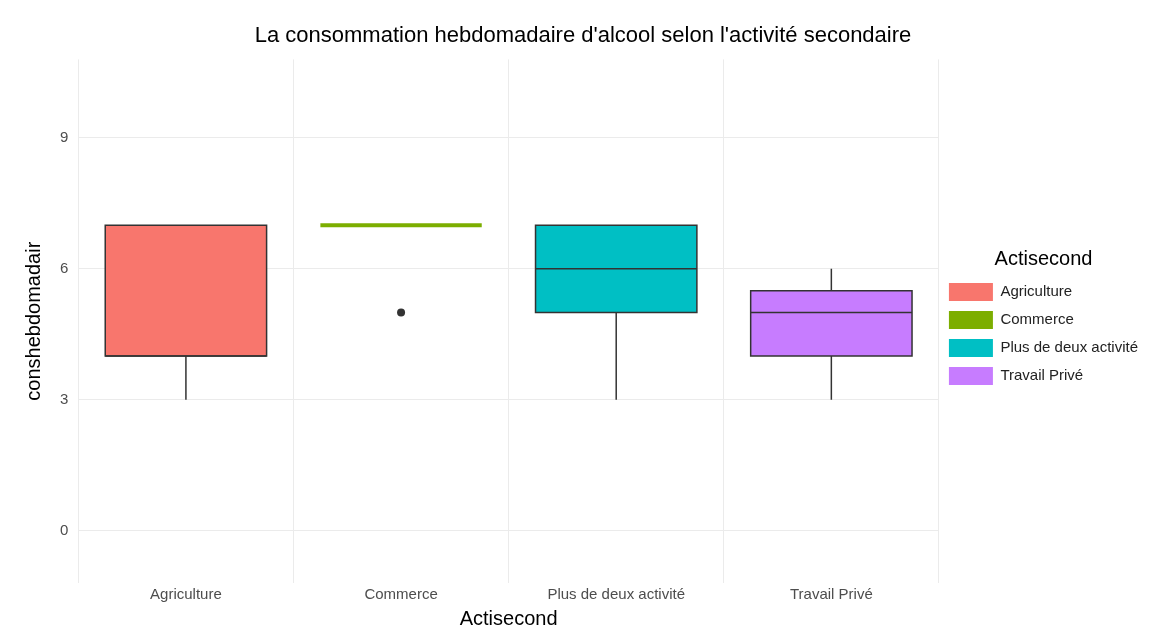  What do you see at coordinates (583, 35) in the screenshot?
I see `chart-title: La consommation hebdomadaire d'alcool selon l'activité secondaire` at bounding box center [583, 35].